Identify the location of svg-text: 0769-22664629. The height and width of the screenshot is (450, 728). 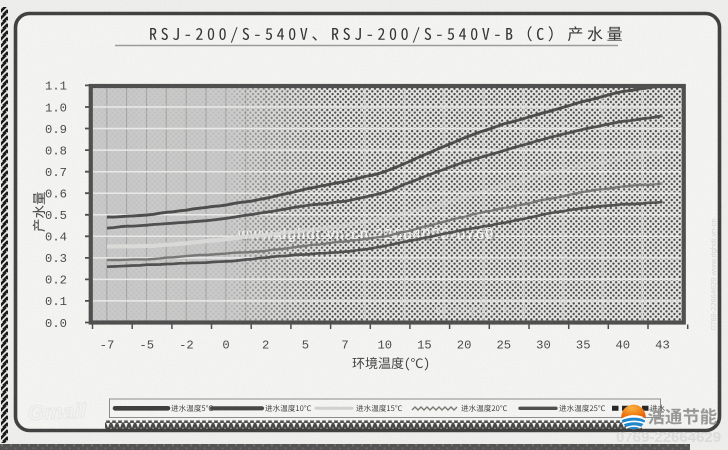
(668, 437).